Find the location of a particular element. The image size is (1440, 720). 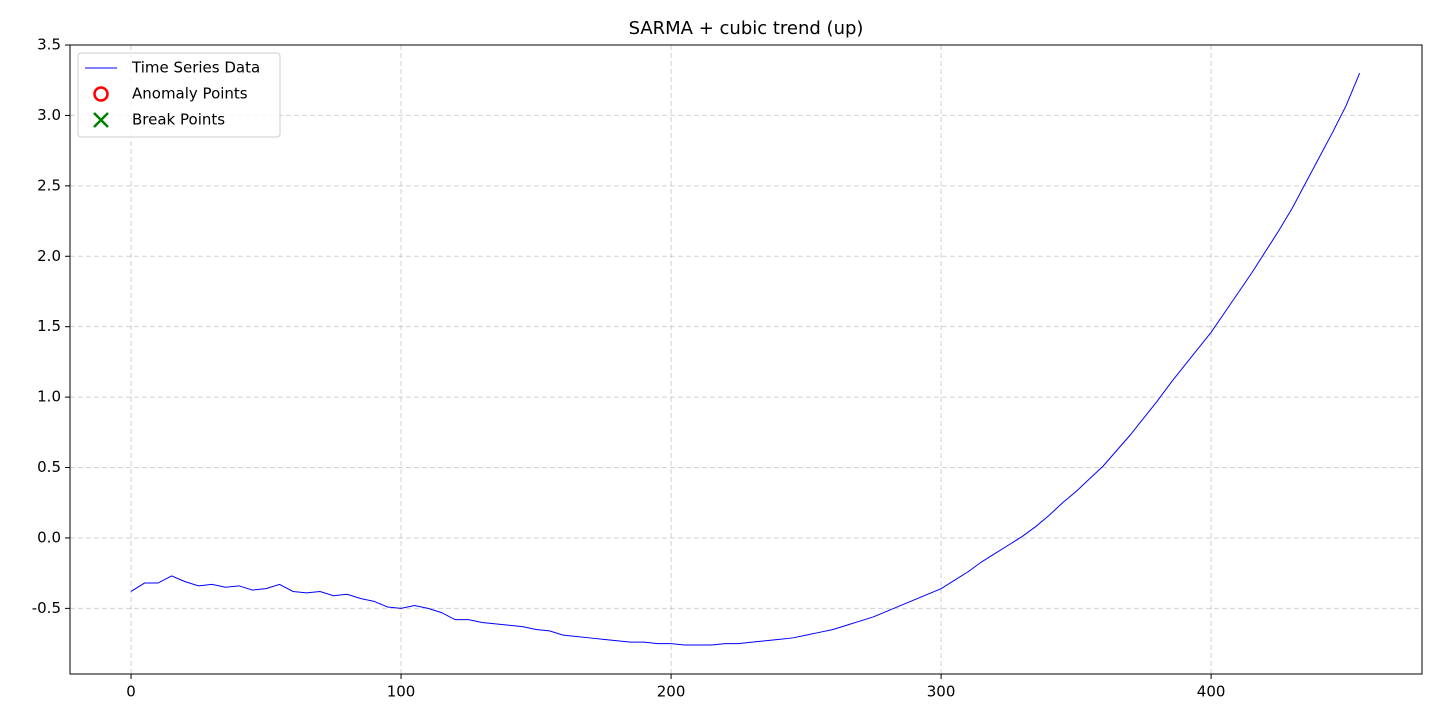

x-tick-label: 400 is located at coordinates (1211, 692).